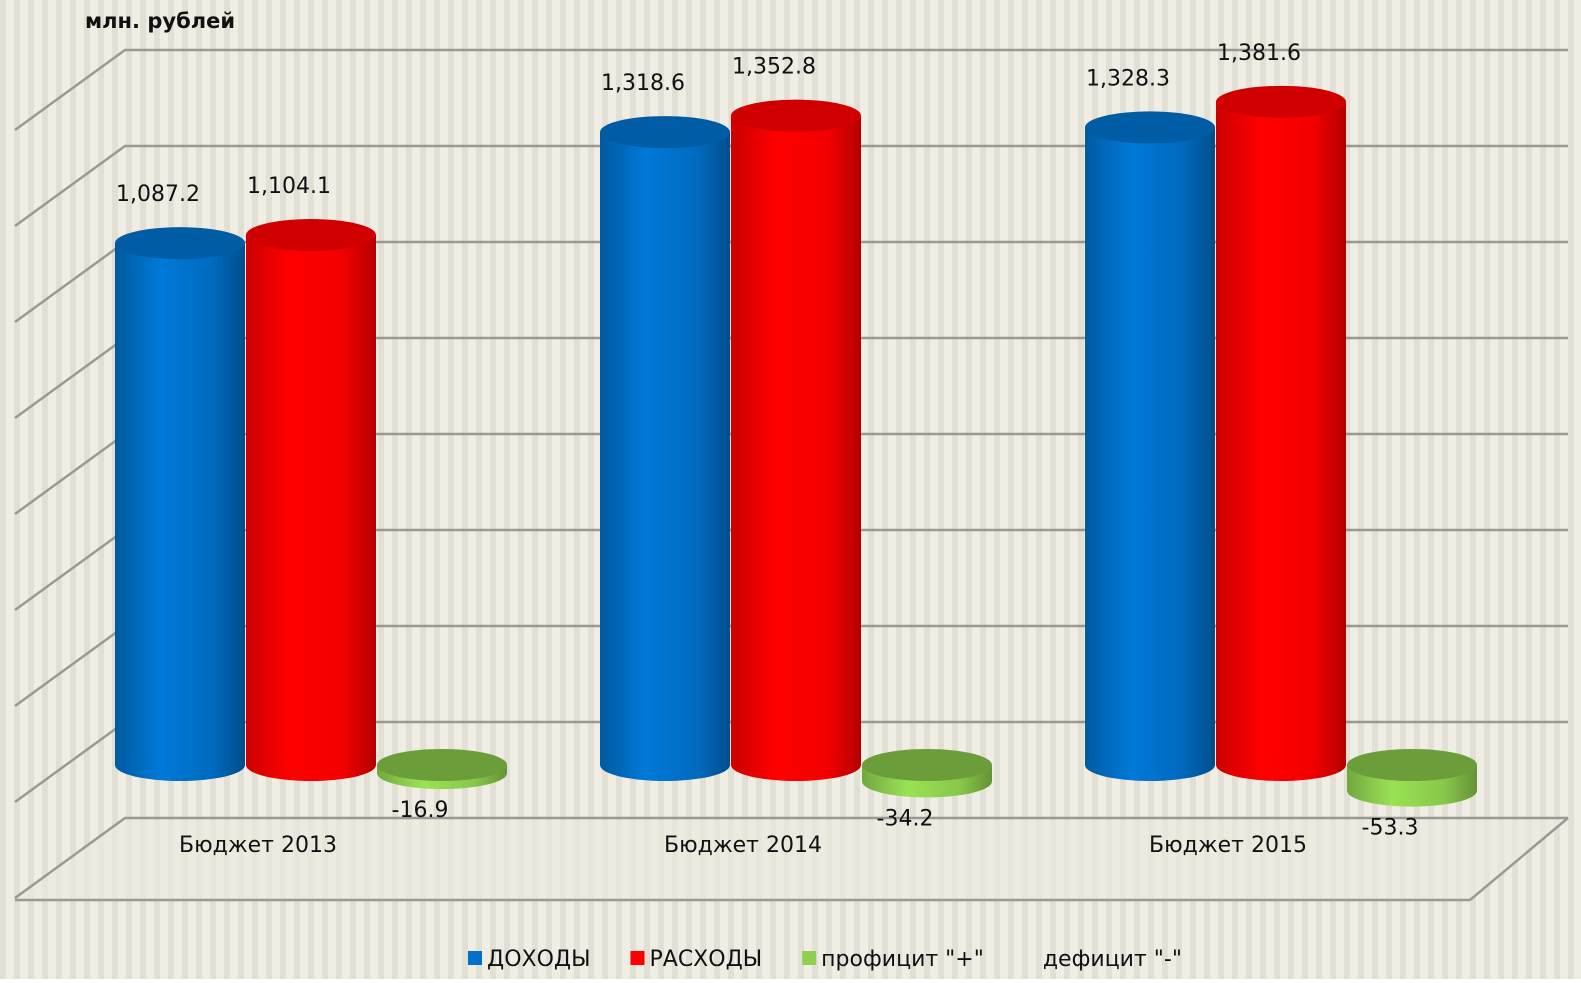 The image size is (1581, 983). I want to click on legend-label: ДОХОДЫ, so click(539, 959).